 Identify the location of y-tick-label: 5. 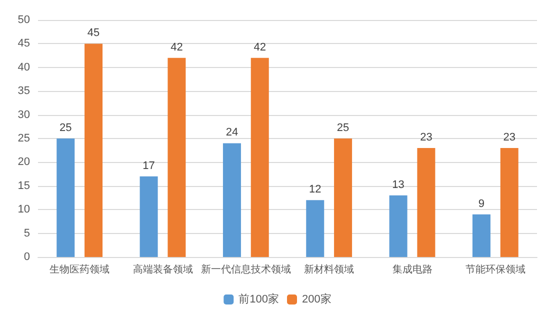
(27, 233).